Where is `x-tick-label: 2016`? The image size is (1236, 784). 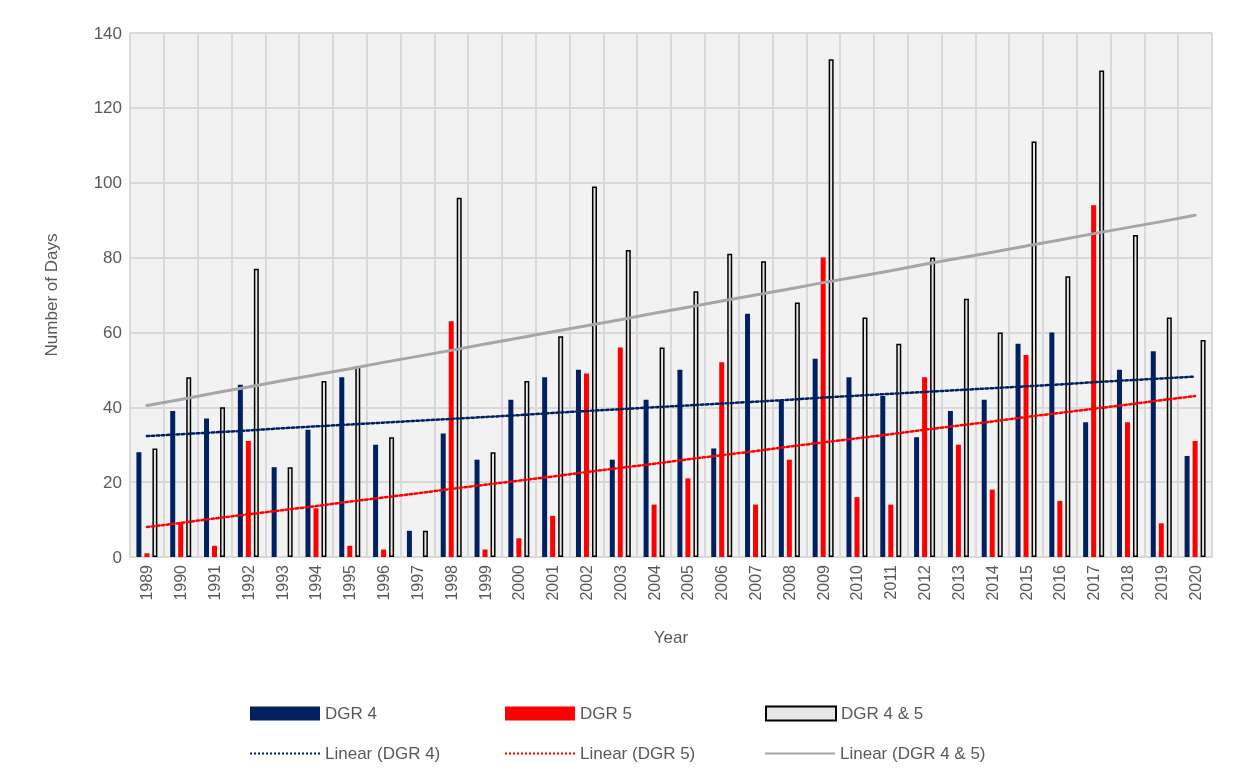 x-tick-label: 2016 is located at coordinates (1060, 582).